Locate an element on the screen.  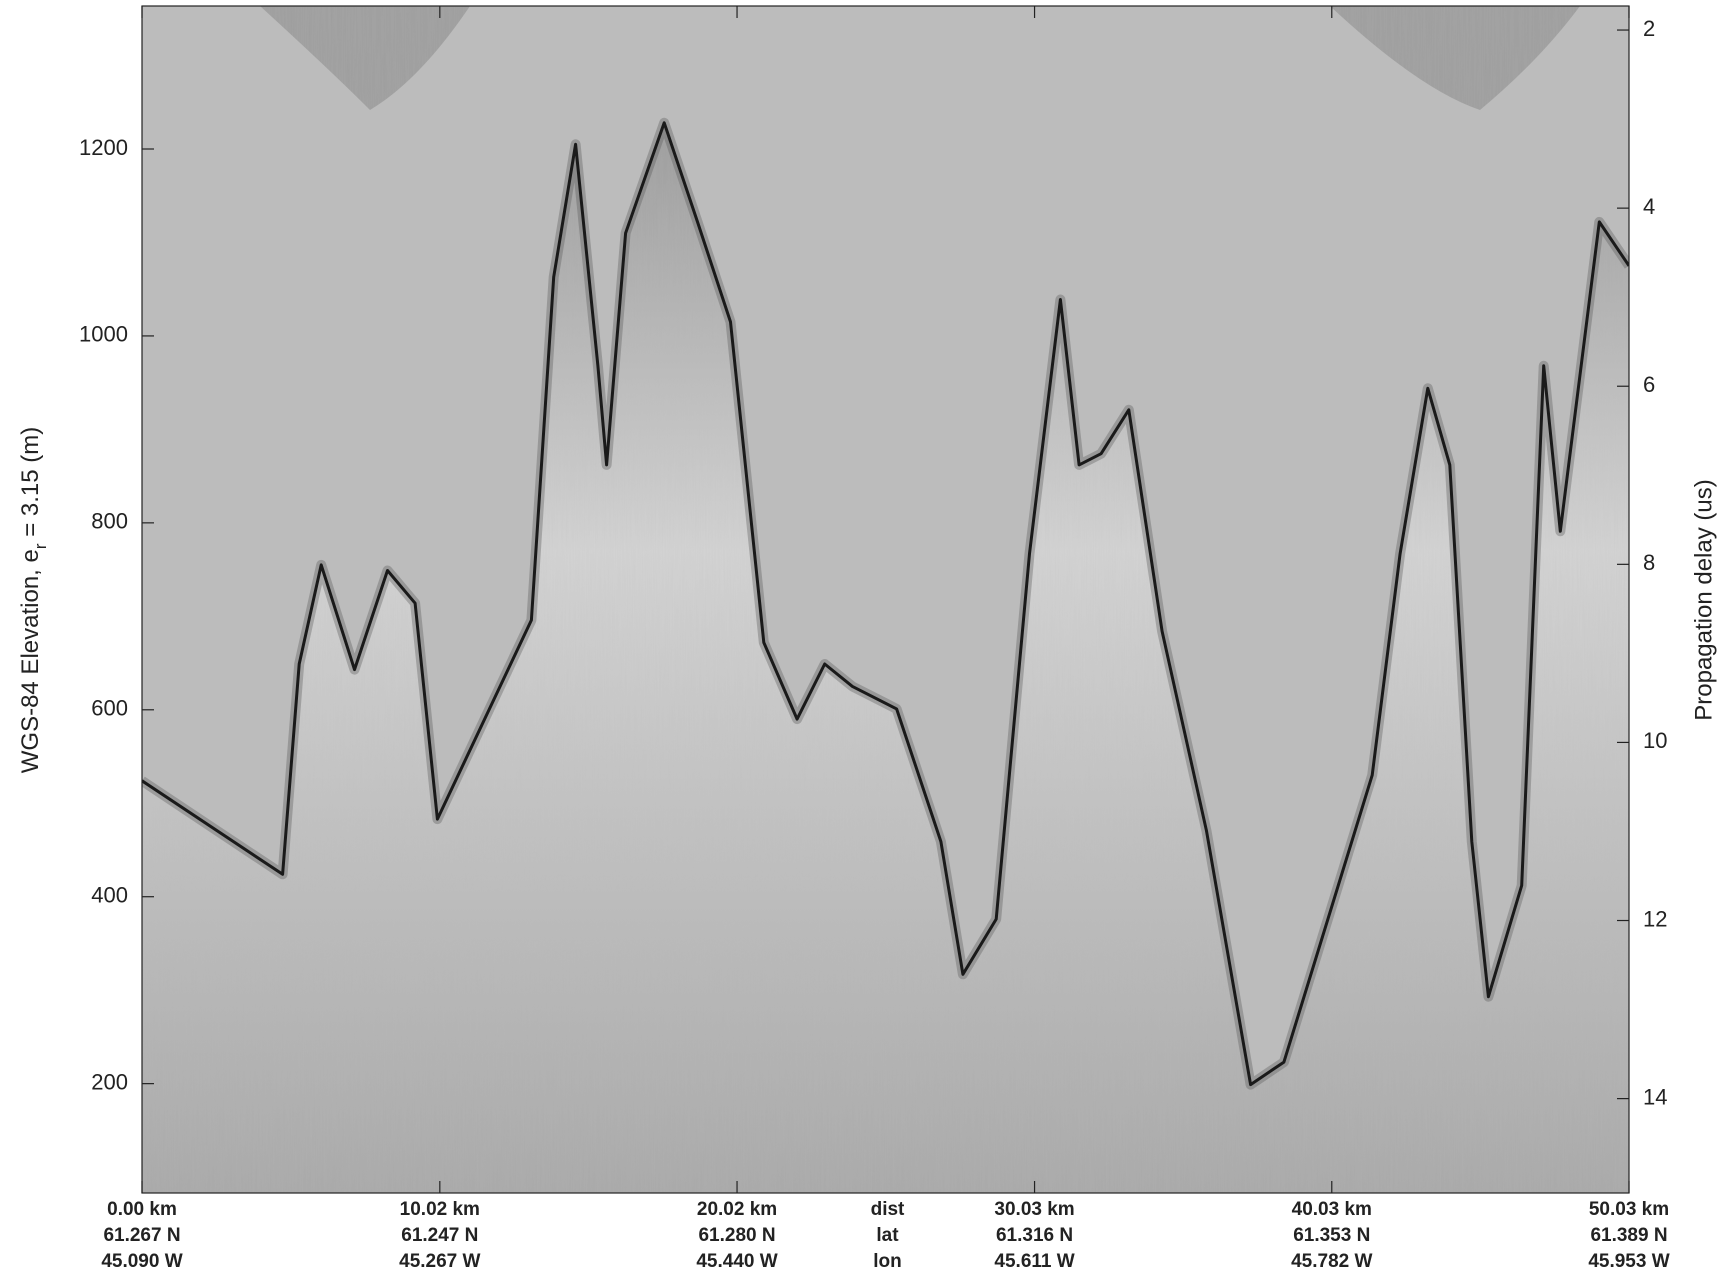
x-tick-label: 45.440 W is located at coordinates (736, 1261).